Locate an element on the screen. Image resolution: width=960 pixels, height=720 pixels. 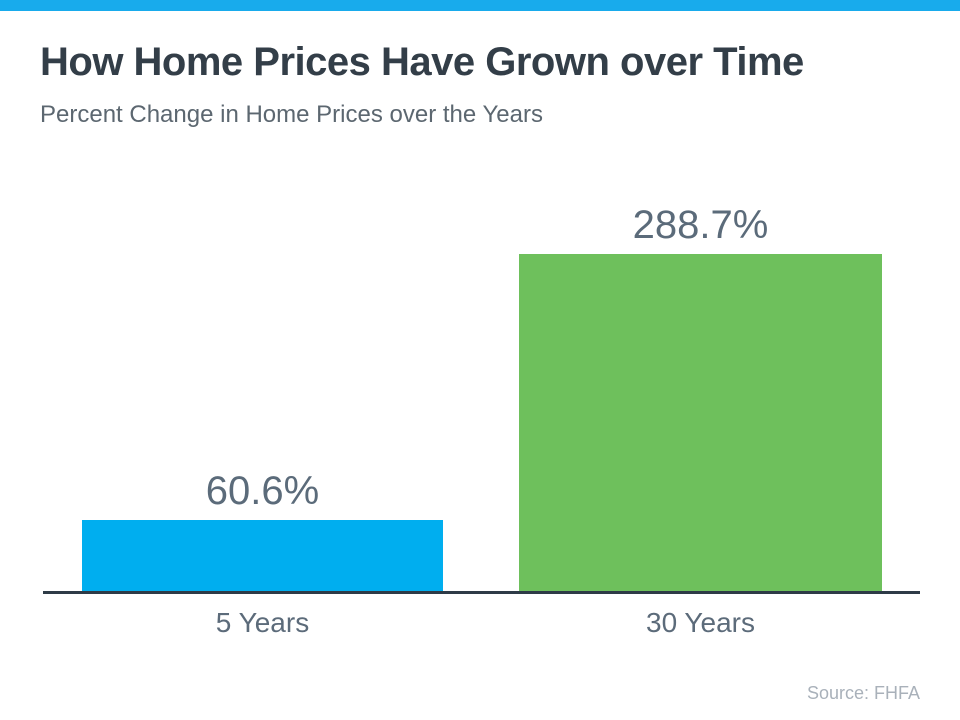
value-label-5-years: 60.6% is located at coordinates (262, 491).